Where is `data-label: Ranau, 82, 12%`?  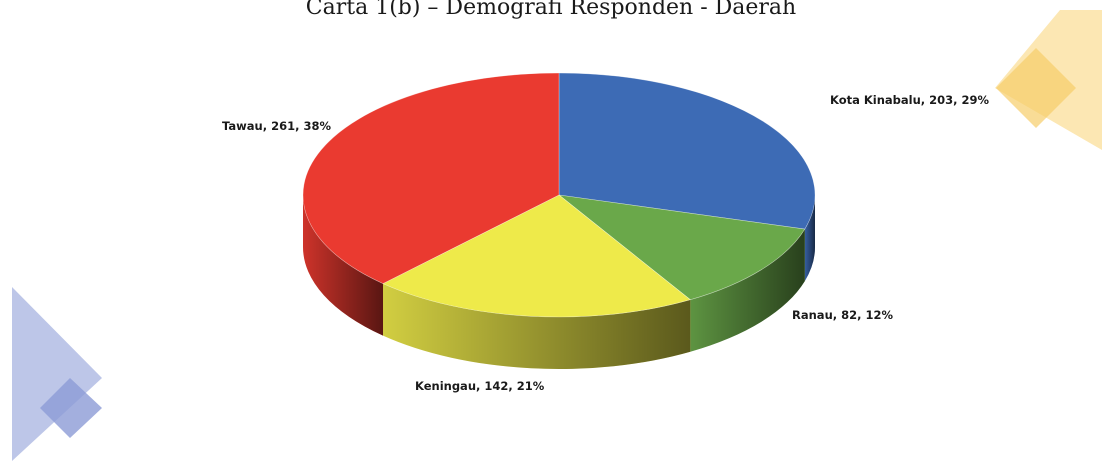
data-label: Ranau, 82, 12% is located at coordinates (843, 315).